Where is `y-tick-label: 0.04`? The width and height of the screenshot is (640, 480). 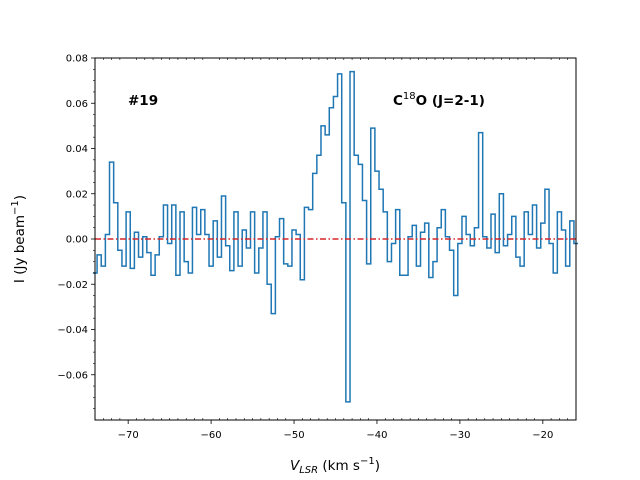
y-tick-label: 0.04 is located at coordinates (77, 149).